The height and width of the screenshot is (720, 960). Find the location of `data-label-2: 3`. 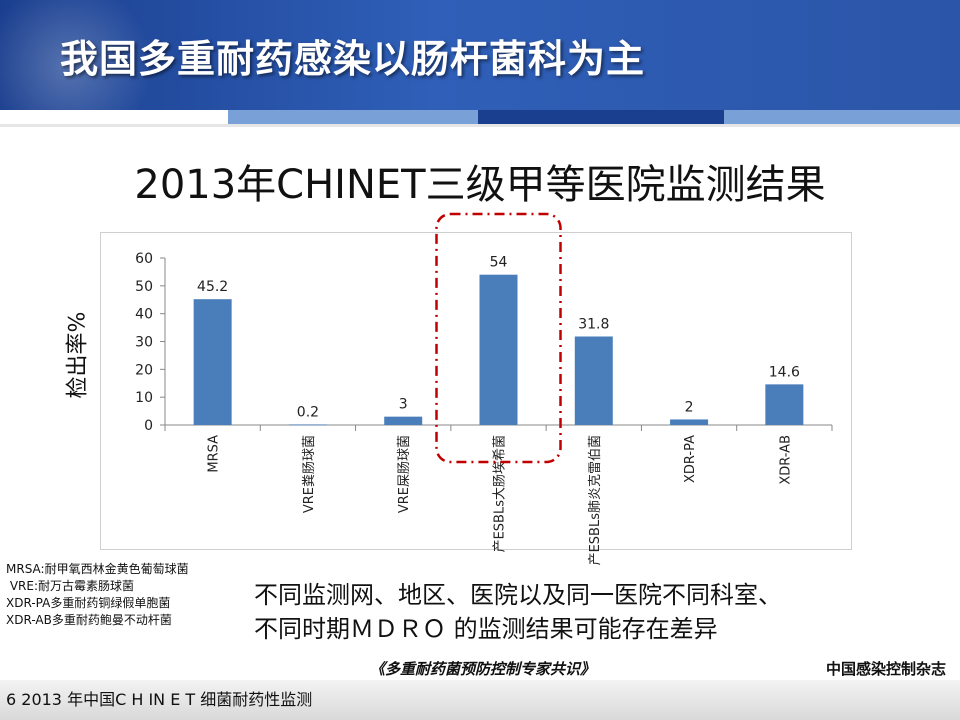

data-label-2: 3 is located at coordinates (403, 405).